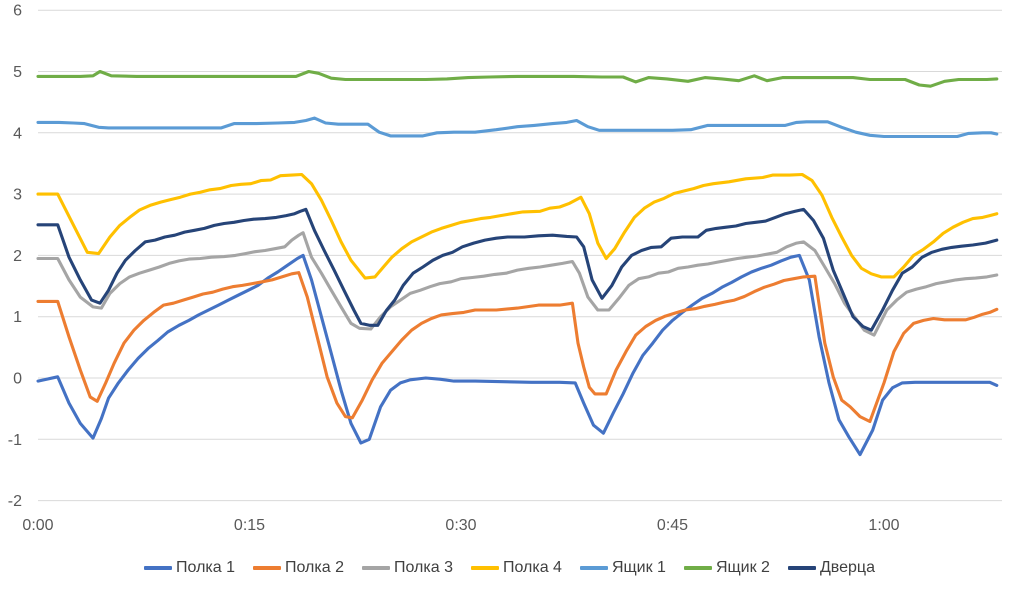  What do you see at coordinates (17, 133) in the screenshot?
I see `y-axis-label: 4` at bounding box center [17, 133].